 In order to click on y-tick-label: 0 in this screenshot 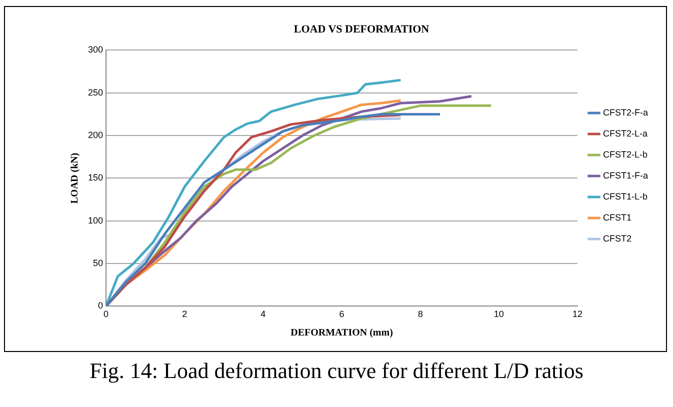, I will do `click(101, 305)`.